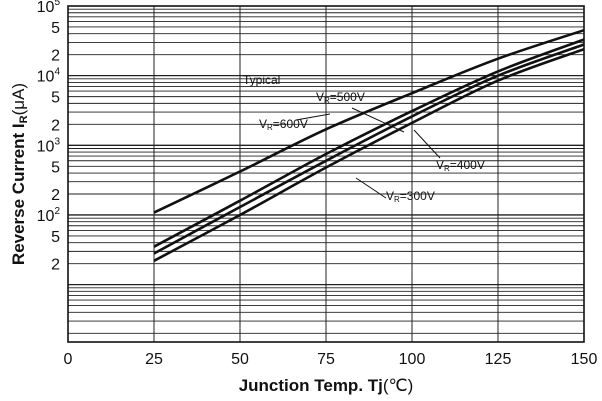 The width and height of the screenshot is (602, 401). What do you see at coordinates (327, 100) in the screenshot?
I see `label-vr500-sub: R` at bounding box center [327, 100].